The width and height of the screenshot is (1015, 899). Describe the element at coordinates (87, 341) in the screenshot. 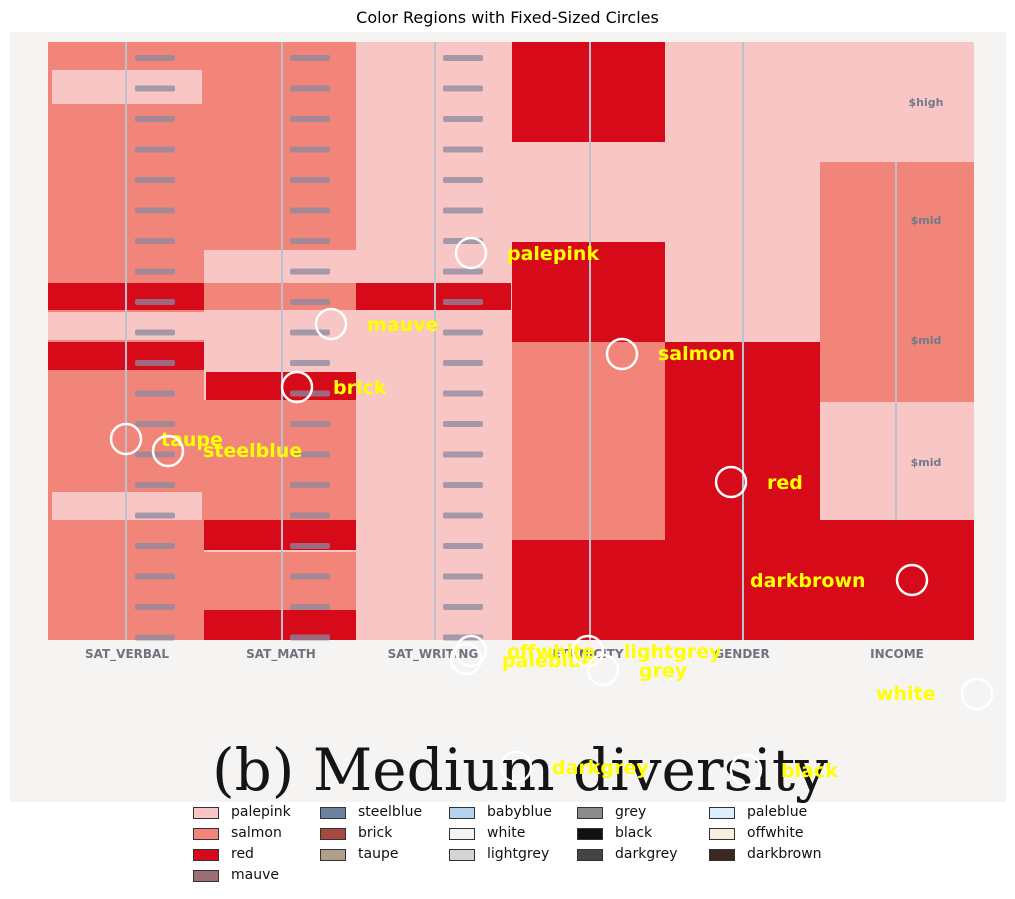

I see `region-verbal-left` at that location.